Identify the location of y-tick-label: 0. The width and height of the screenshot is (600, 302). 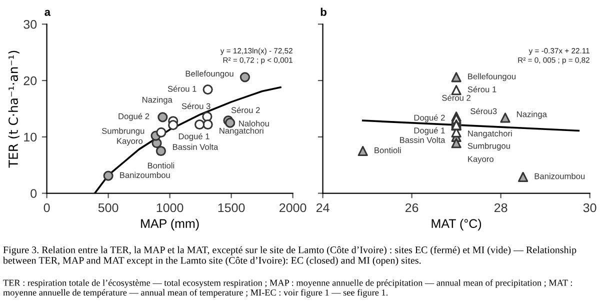
(33, 193).